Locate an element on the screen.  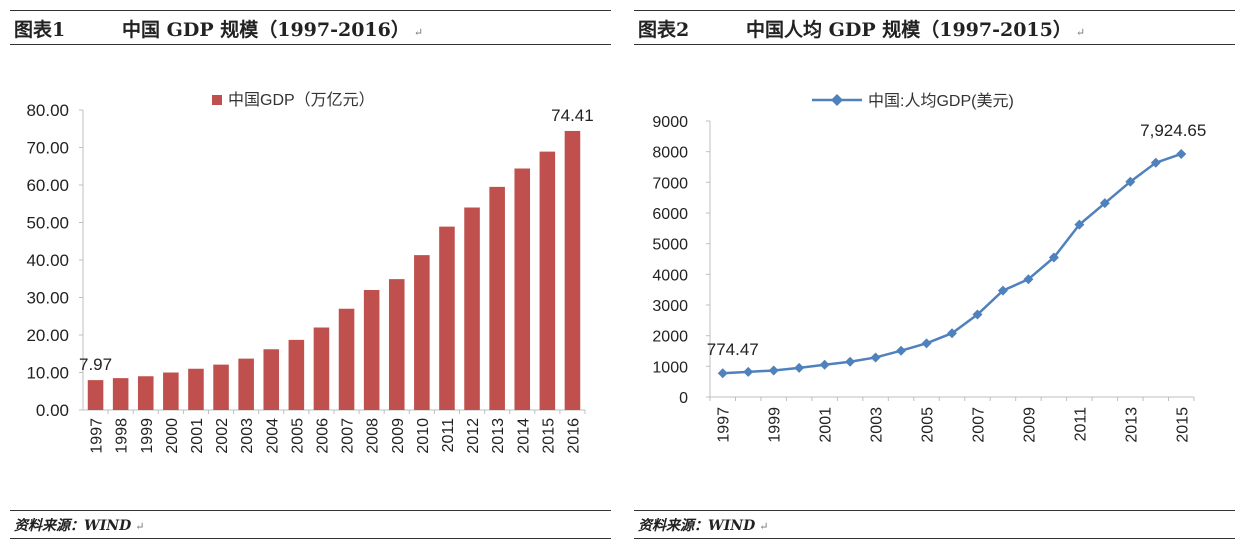
x-tick-label: 2009 is located at coordinates (398, 436).